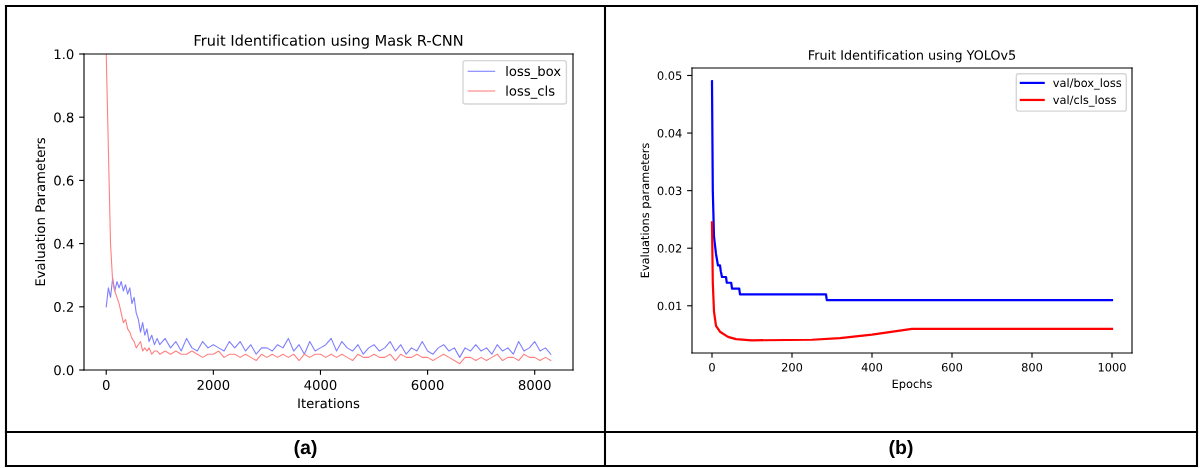  I want to click on legend-label: loss_box, so click(533, 72).